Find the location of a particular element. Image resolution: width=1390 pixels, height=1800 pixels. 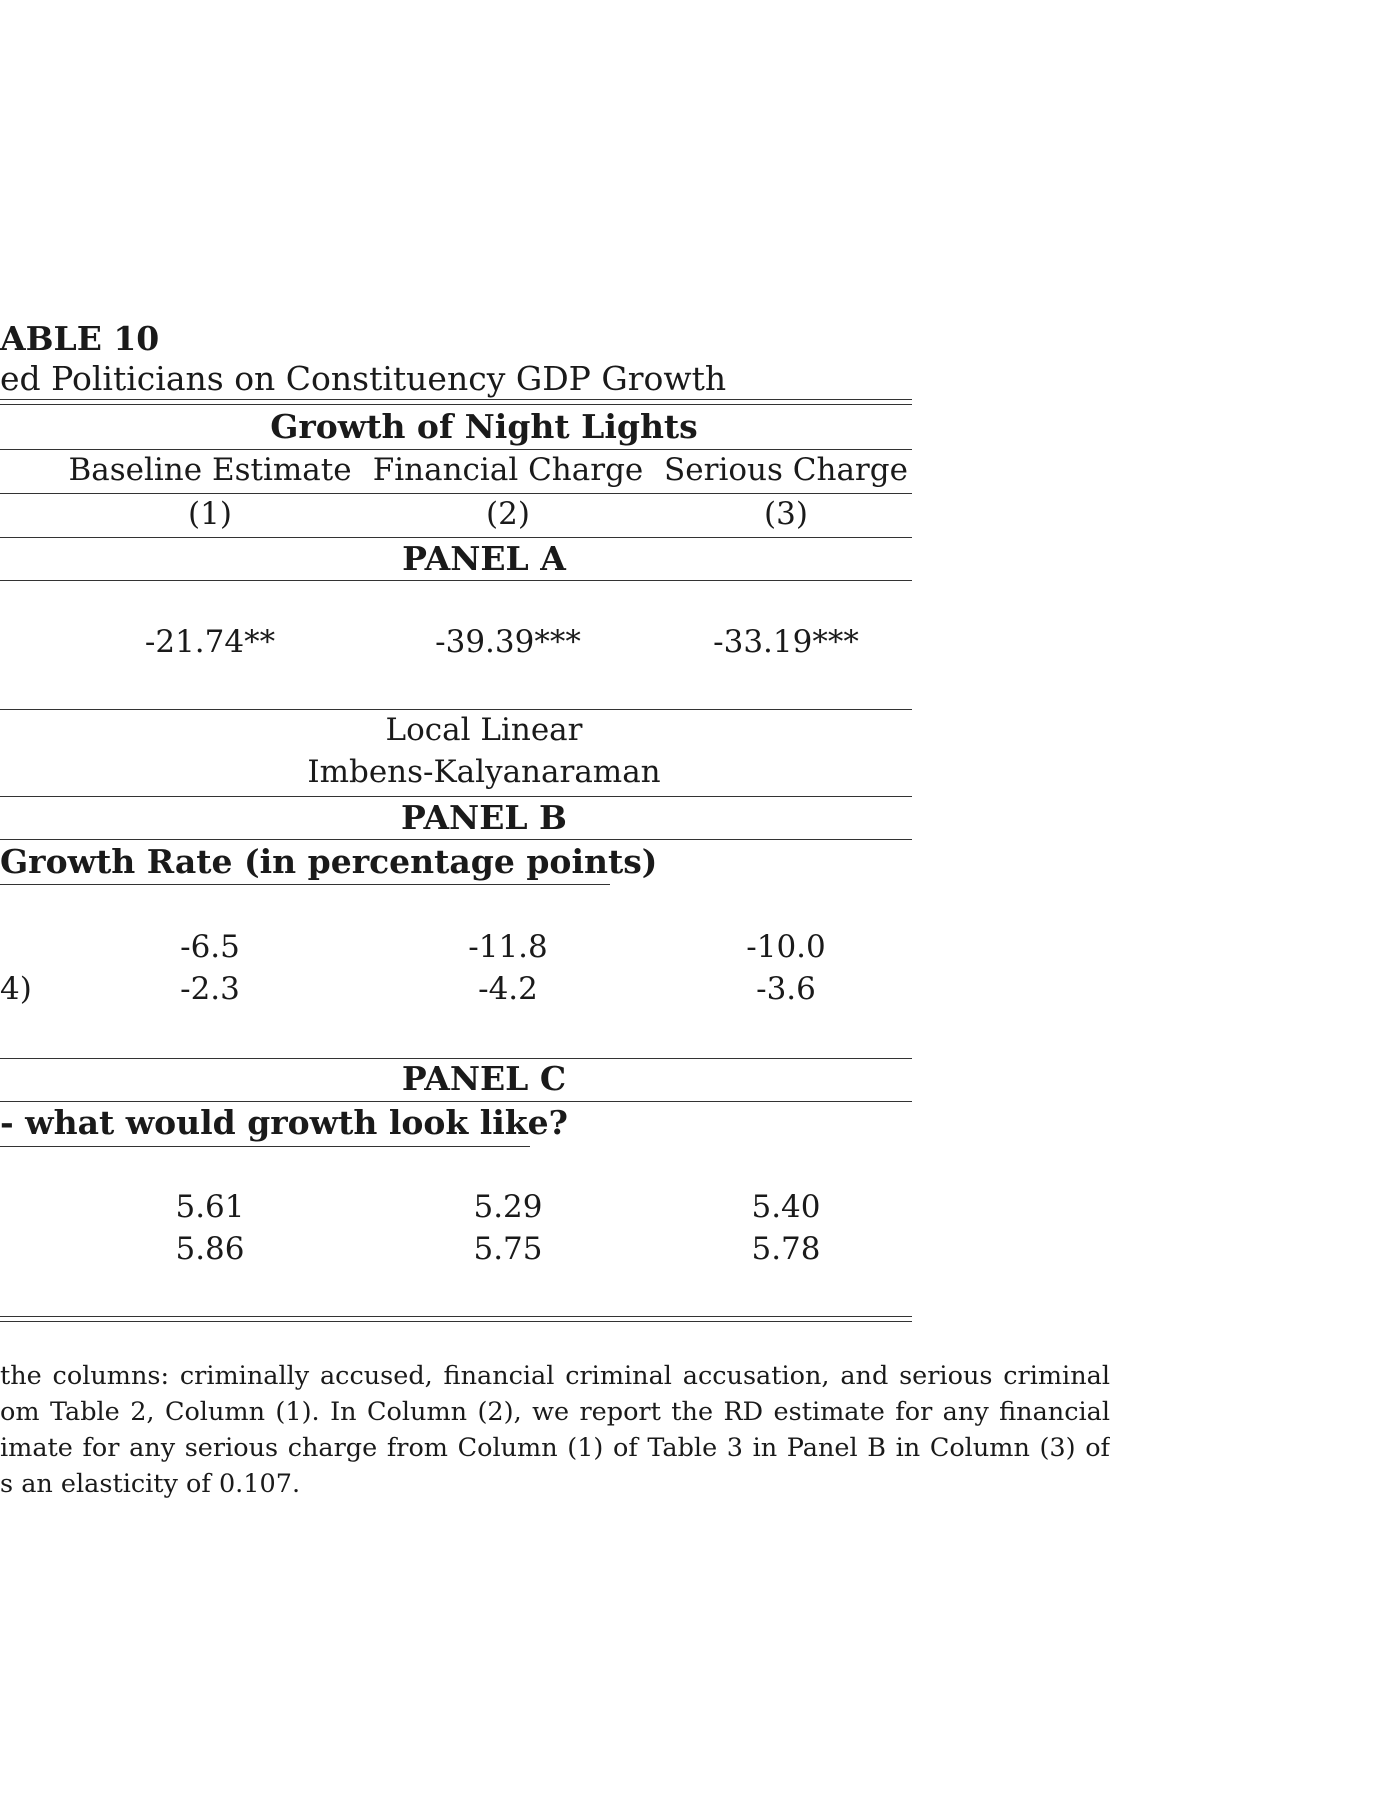

panel-c-subheading-underline is located at coordinates (265, 1146).